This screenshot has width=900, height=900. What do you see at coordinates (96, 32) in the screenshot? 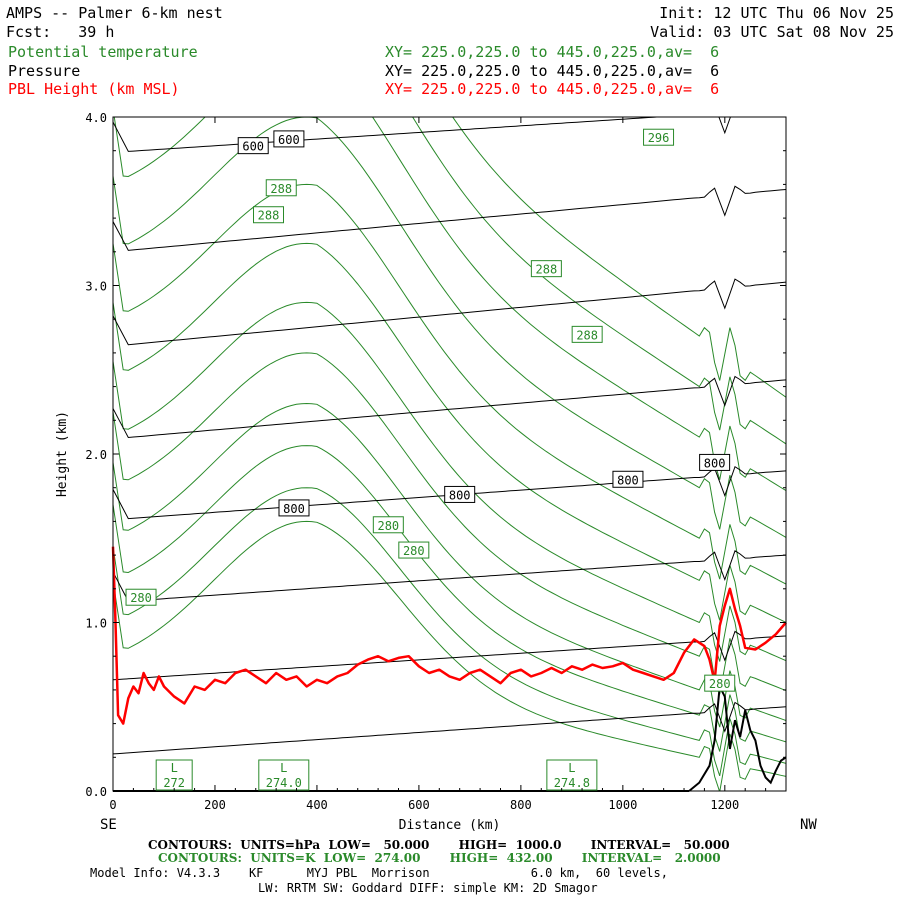
I see `fcst-value: 39 h` at bounding box center [96, 32].